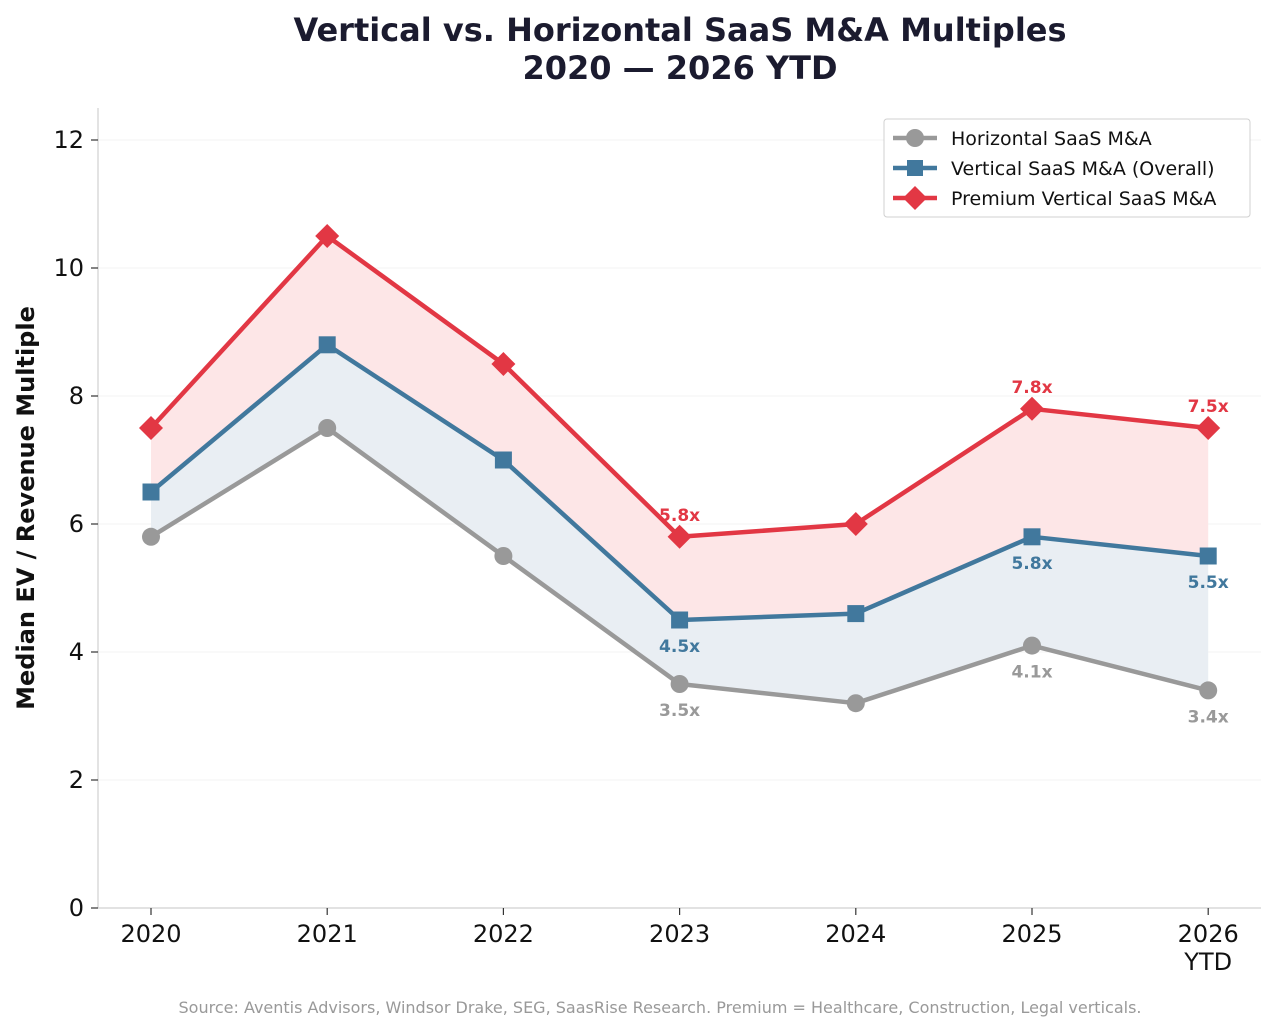 This screenshot has width=1275, height=1032. What do you see at coordinates (68, 268) in the screenshot?
I see `y-tick-label: 10` at bounding box center [68, 268].